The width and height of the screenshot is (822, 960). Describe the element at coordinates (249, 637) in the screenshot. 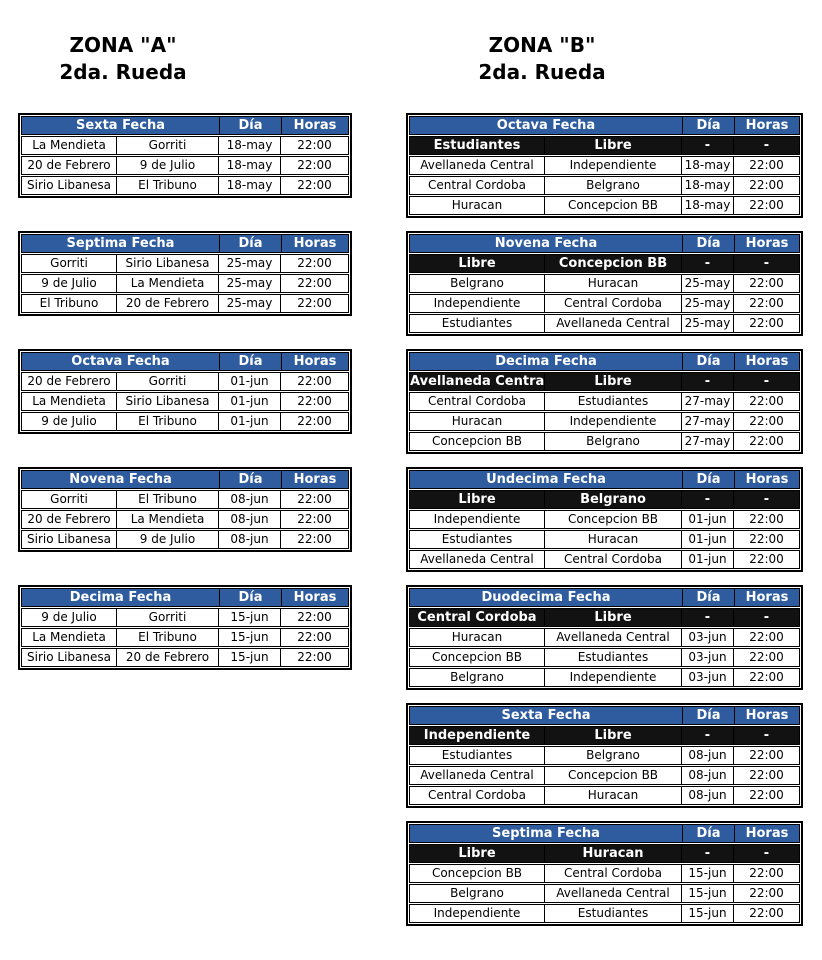

I see `match-day-cell: 15-jun` at that location.